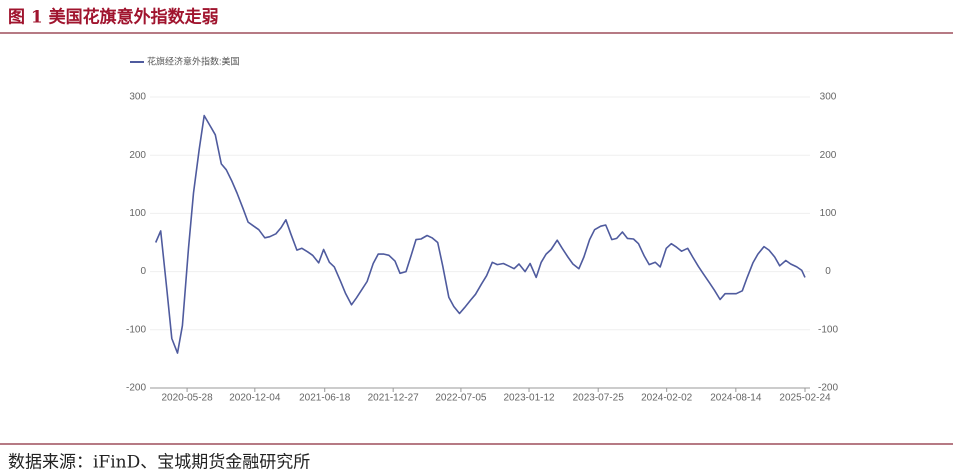  What do you see at coordinates (325, 398) in the screenshot?
I see `x-tick-label: 2021-06-18` at bounding box center [325, 398].